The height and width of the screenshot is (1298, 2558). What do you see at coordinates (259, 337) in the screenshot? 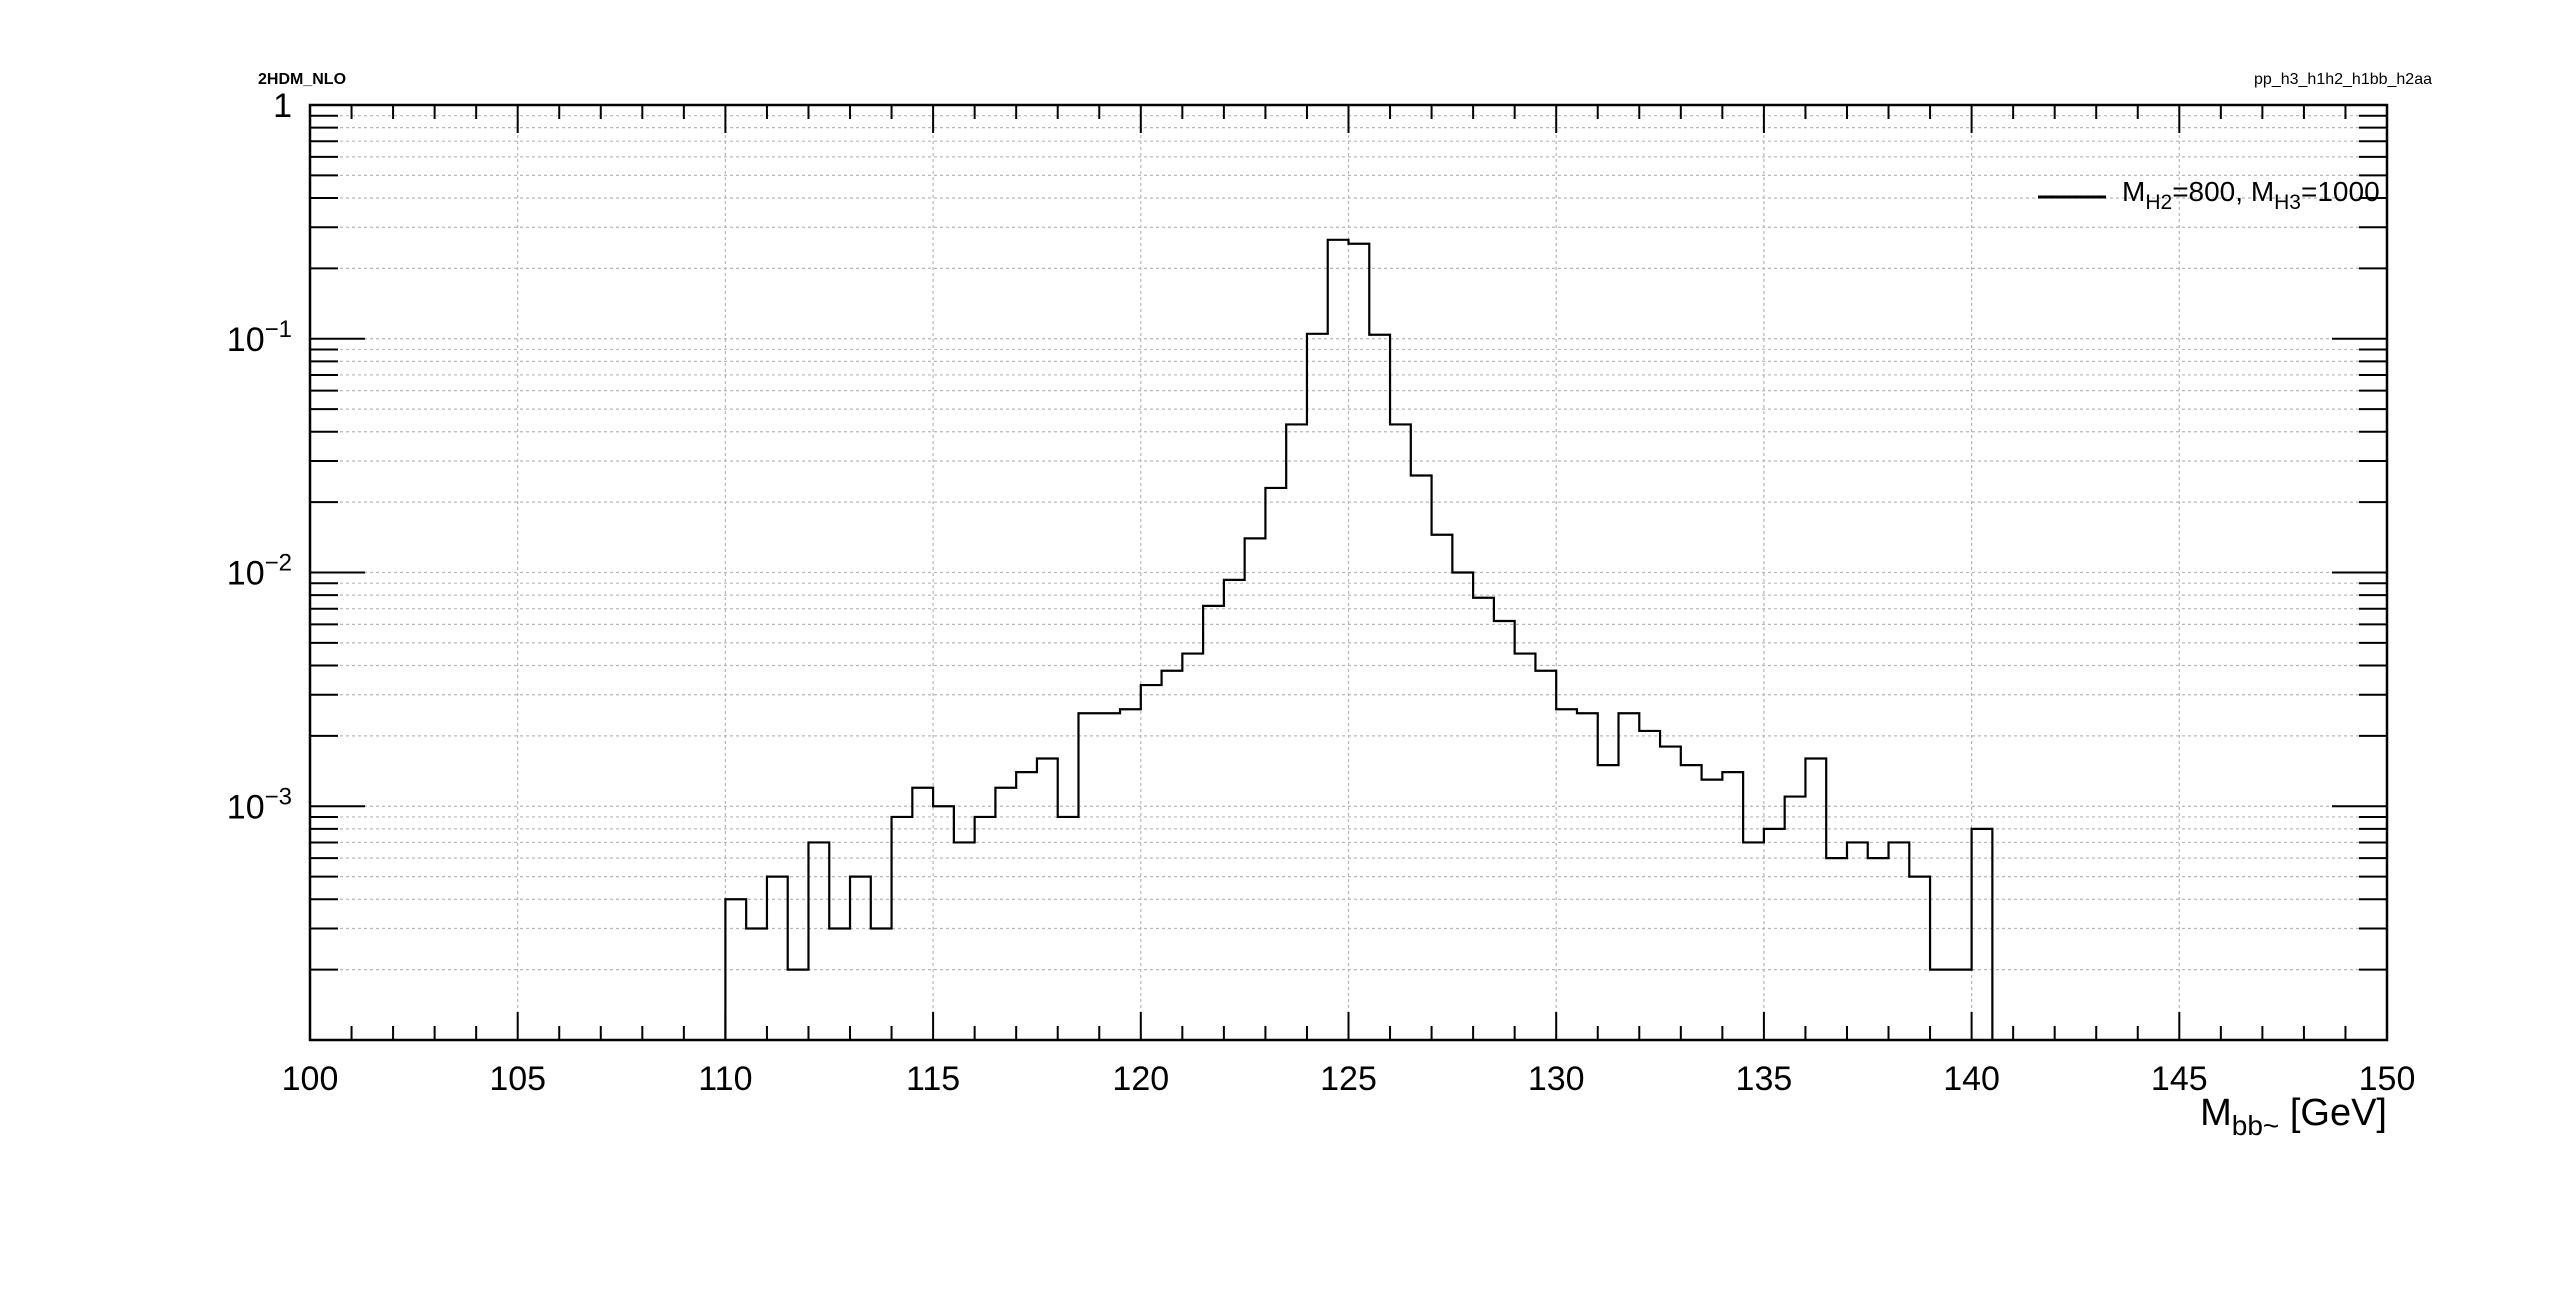
I see `y-tick-label: 10⁻¹` at bounding box center [259, 337].